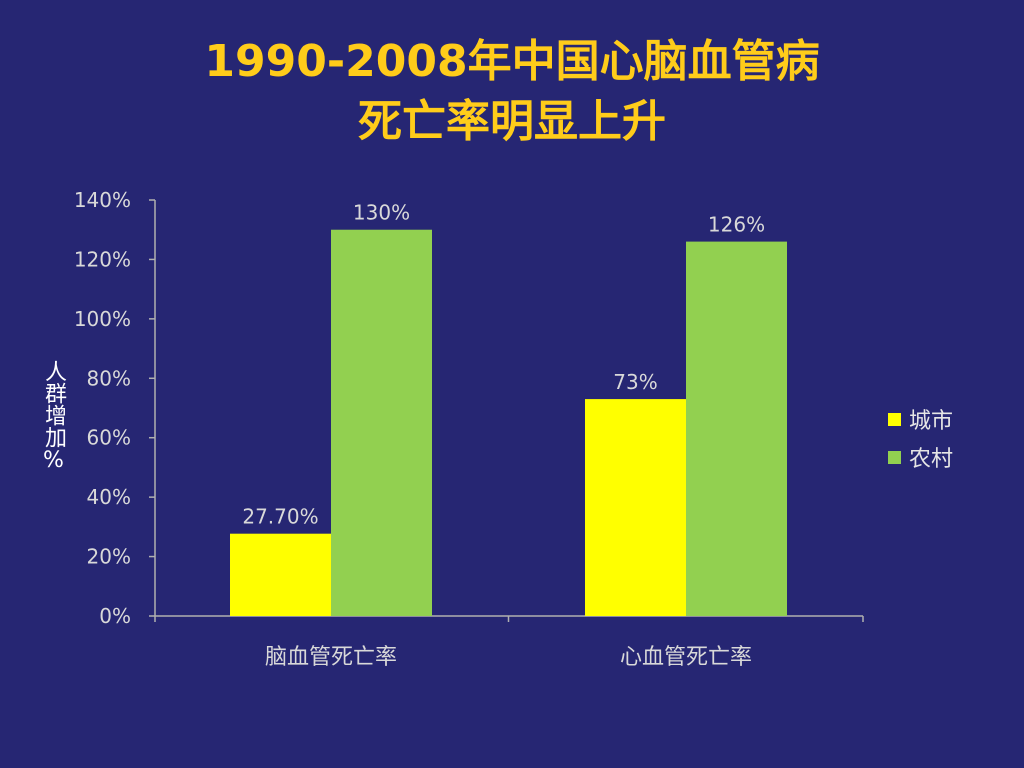 Image resolution: width=1024 pixels, height=768 pixels. I want to click on data-label: 130%, so click(381, 213).